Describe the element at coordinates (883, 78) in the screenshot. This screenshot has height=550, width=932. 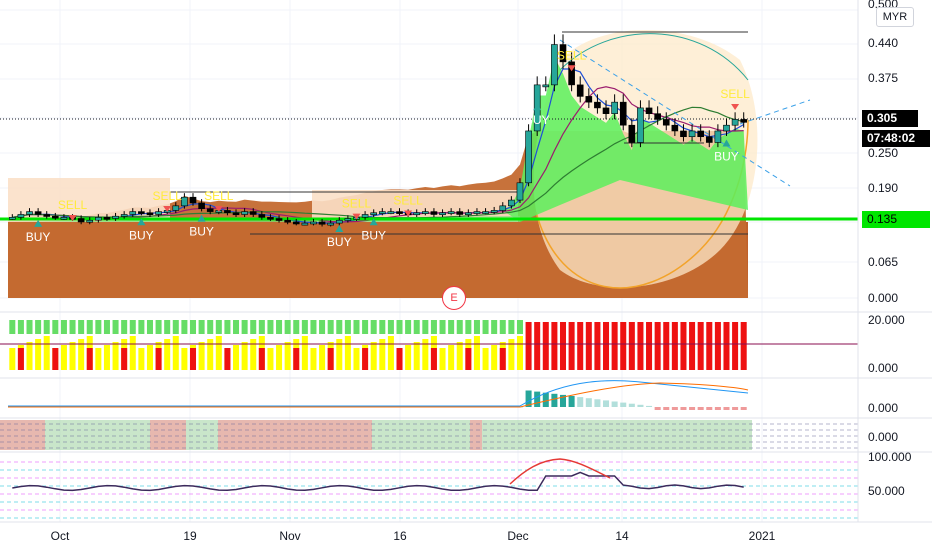
I see `price-axis-label: 0.375` at that location.